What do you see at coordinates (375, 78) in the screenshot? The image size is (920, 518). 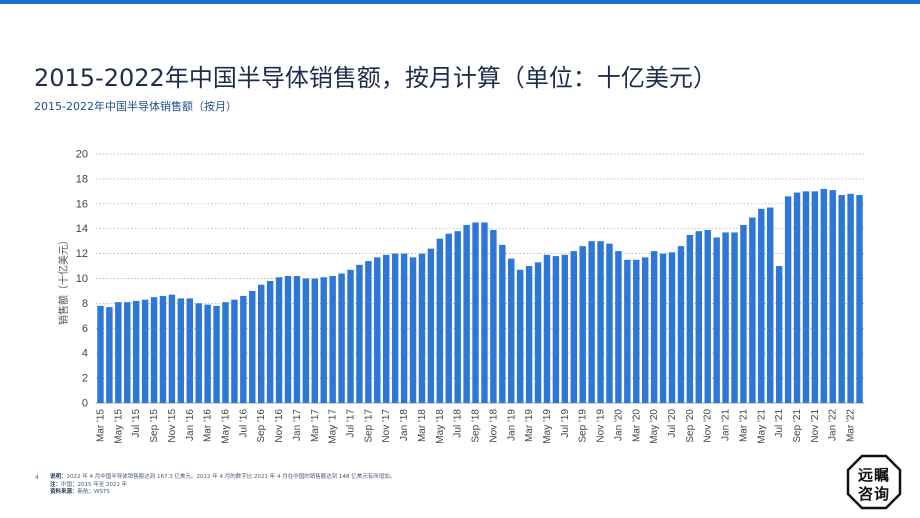 I see `page-title: 2015-2022年中国半导体销售额，按月计算（单位：十亿美元）` at bounding box center [375, 78].